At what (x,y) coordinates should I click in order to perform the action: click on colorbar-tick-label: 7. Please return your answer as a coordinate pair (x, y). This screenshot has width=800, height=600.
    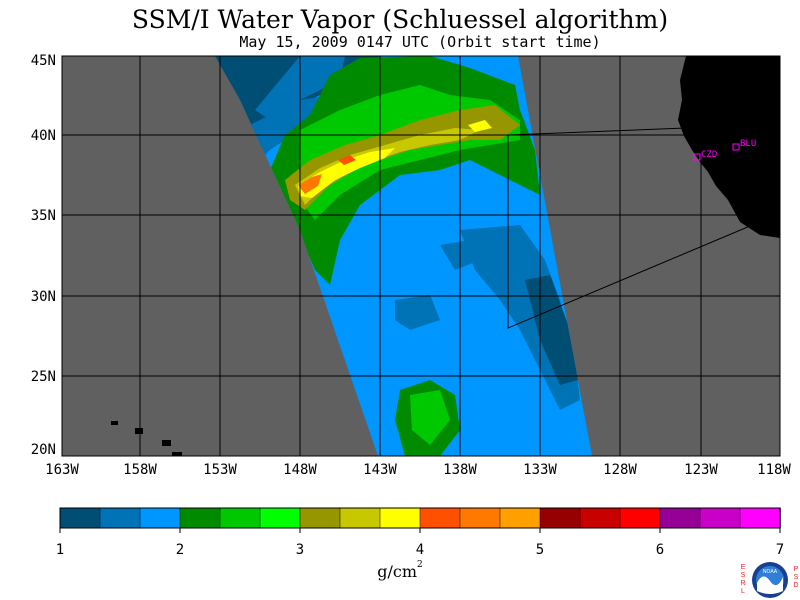
    Looking at the image, I should click on (780, 550).